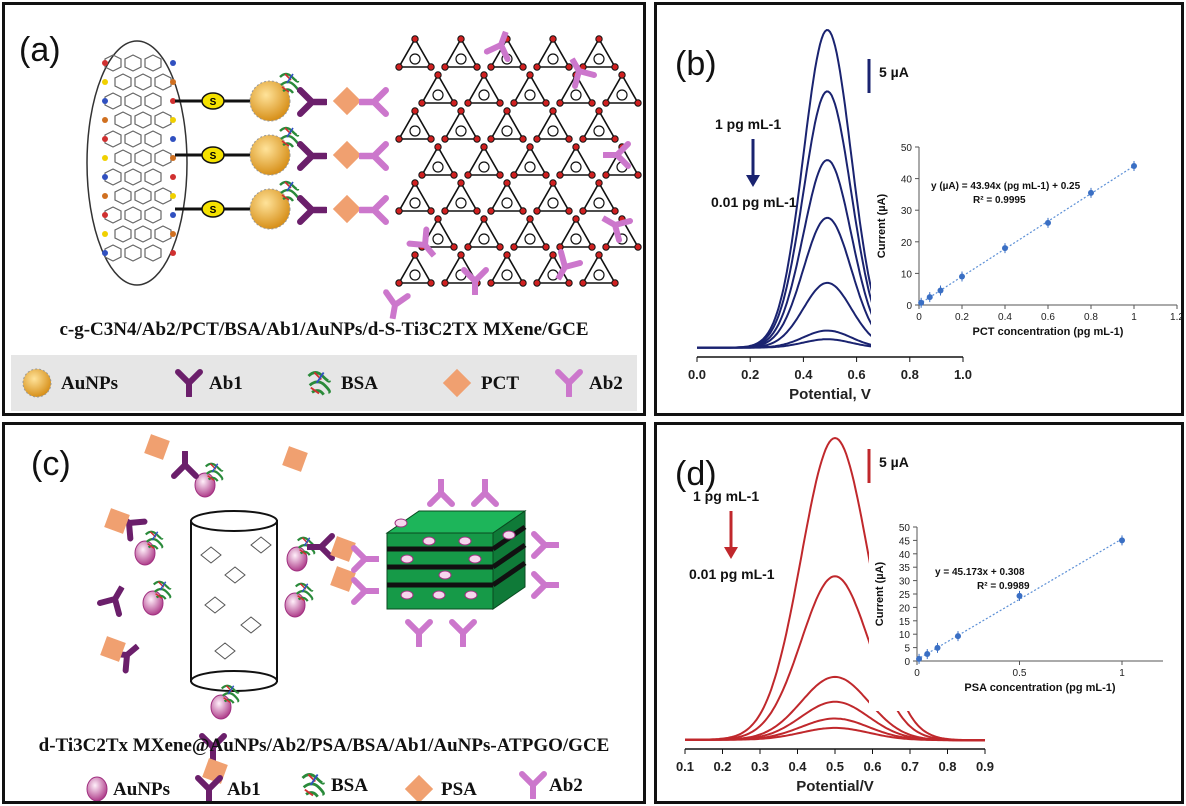 This screenshot has height=806, width=1186. I want to click on immuno-stack, so click(317, 151).